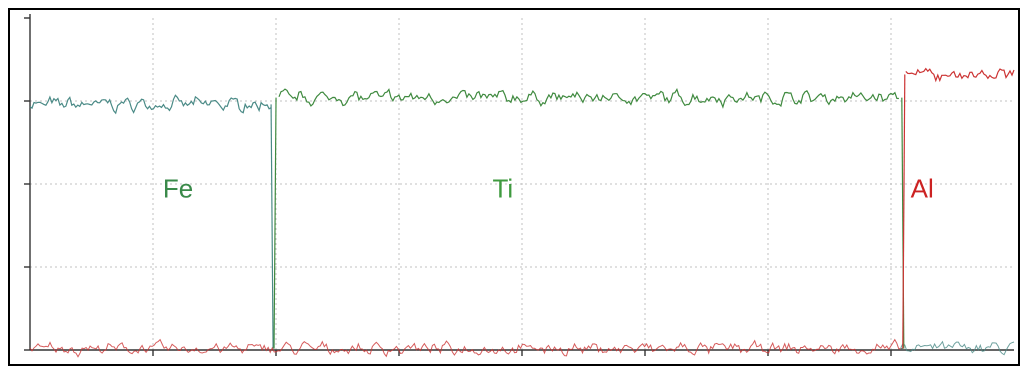 The image size is (1023, 374). I want to click on annotations: Fe Ti Al, so click(548, 188).